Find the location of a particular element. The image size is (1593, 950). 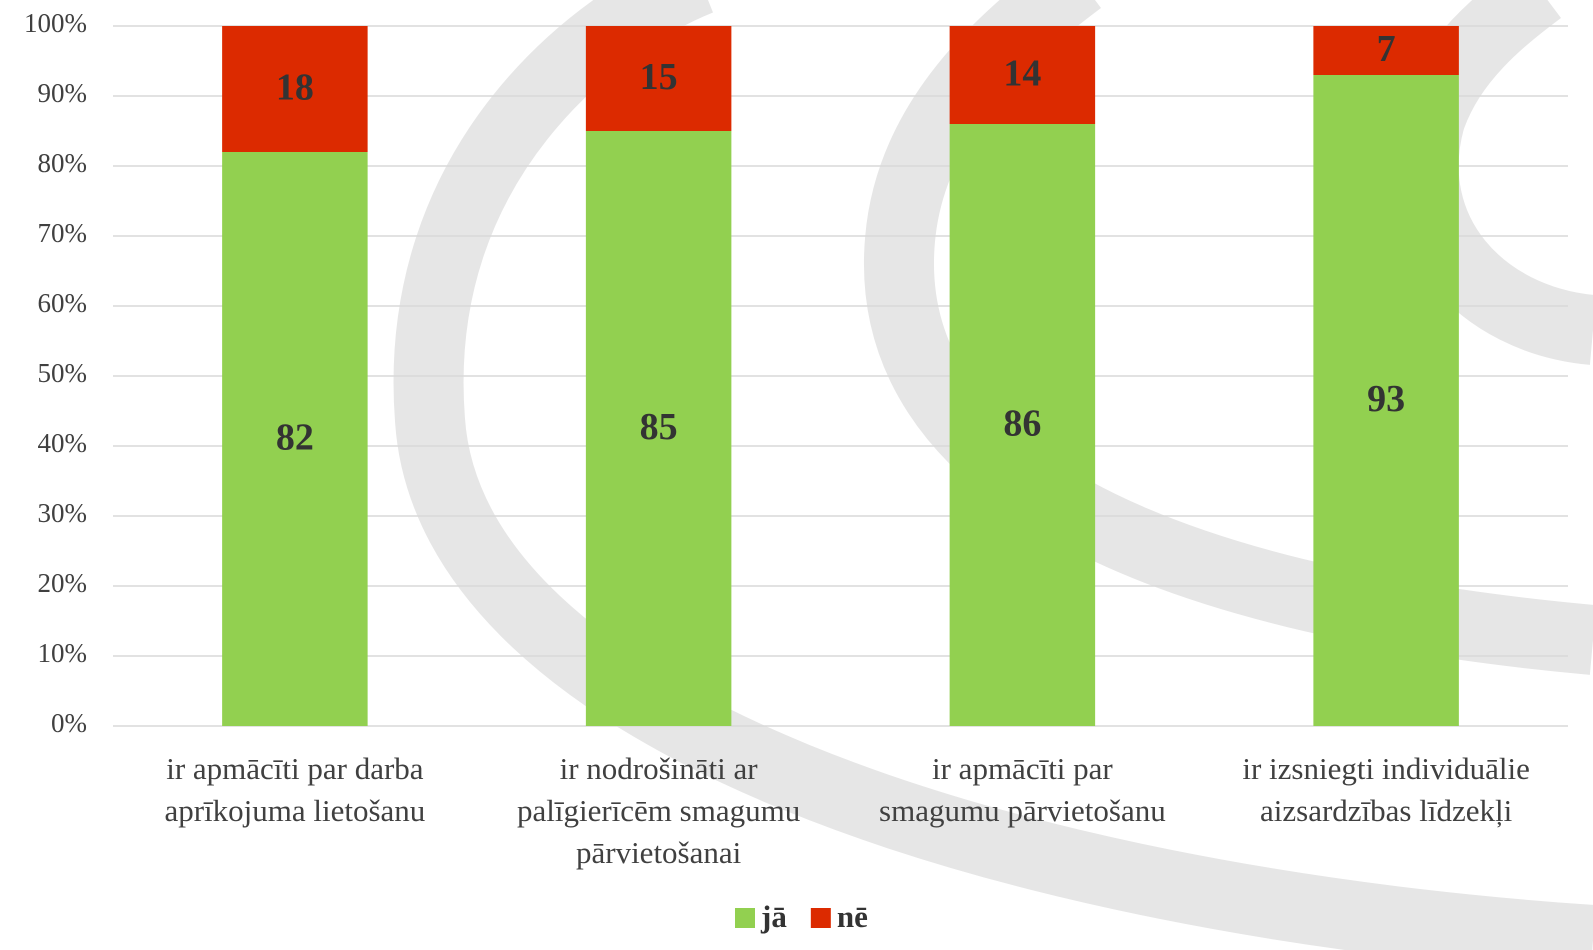

x-tick-label: aizsardzības līdzekļi is located at coordinates (1386, 810).